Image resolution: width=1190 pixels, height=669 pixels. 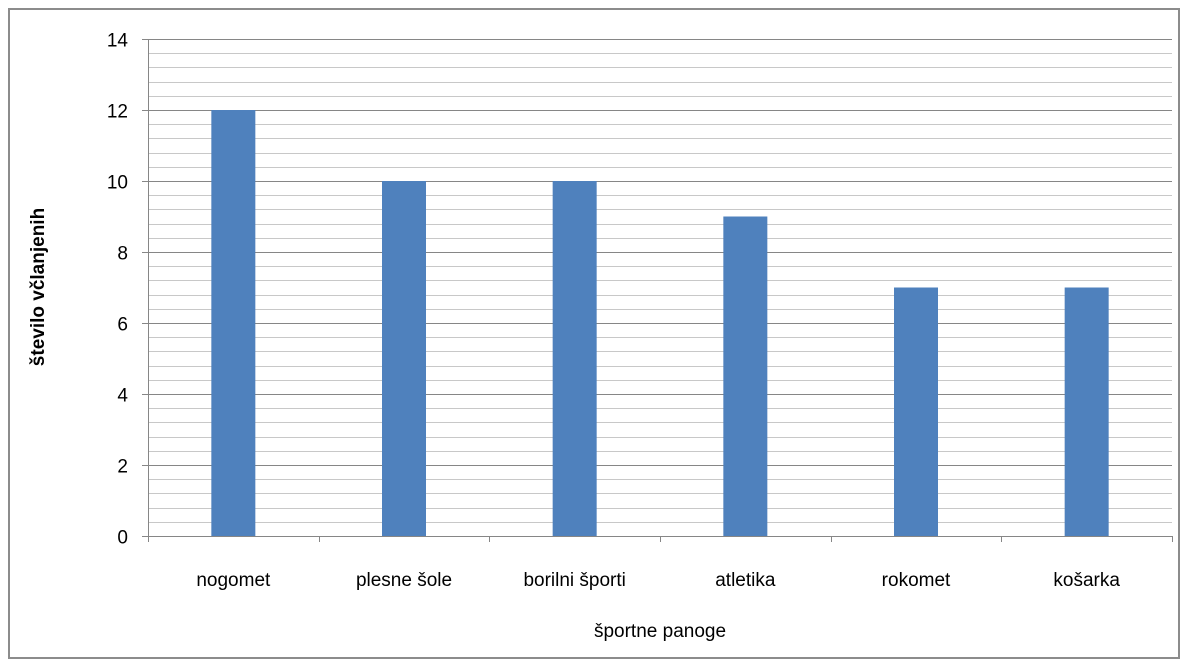 What do you see at coordinates (1086, 580) in the screenshot?
I see `x-tick-label: košarka` at bounding box center [1086, 580].